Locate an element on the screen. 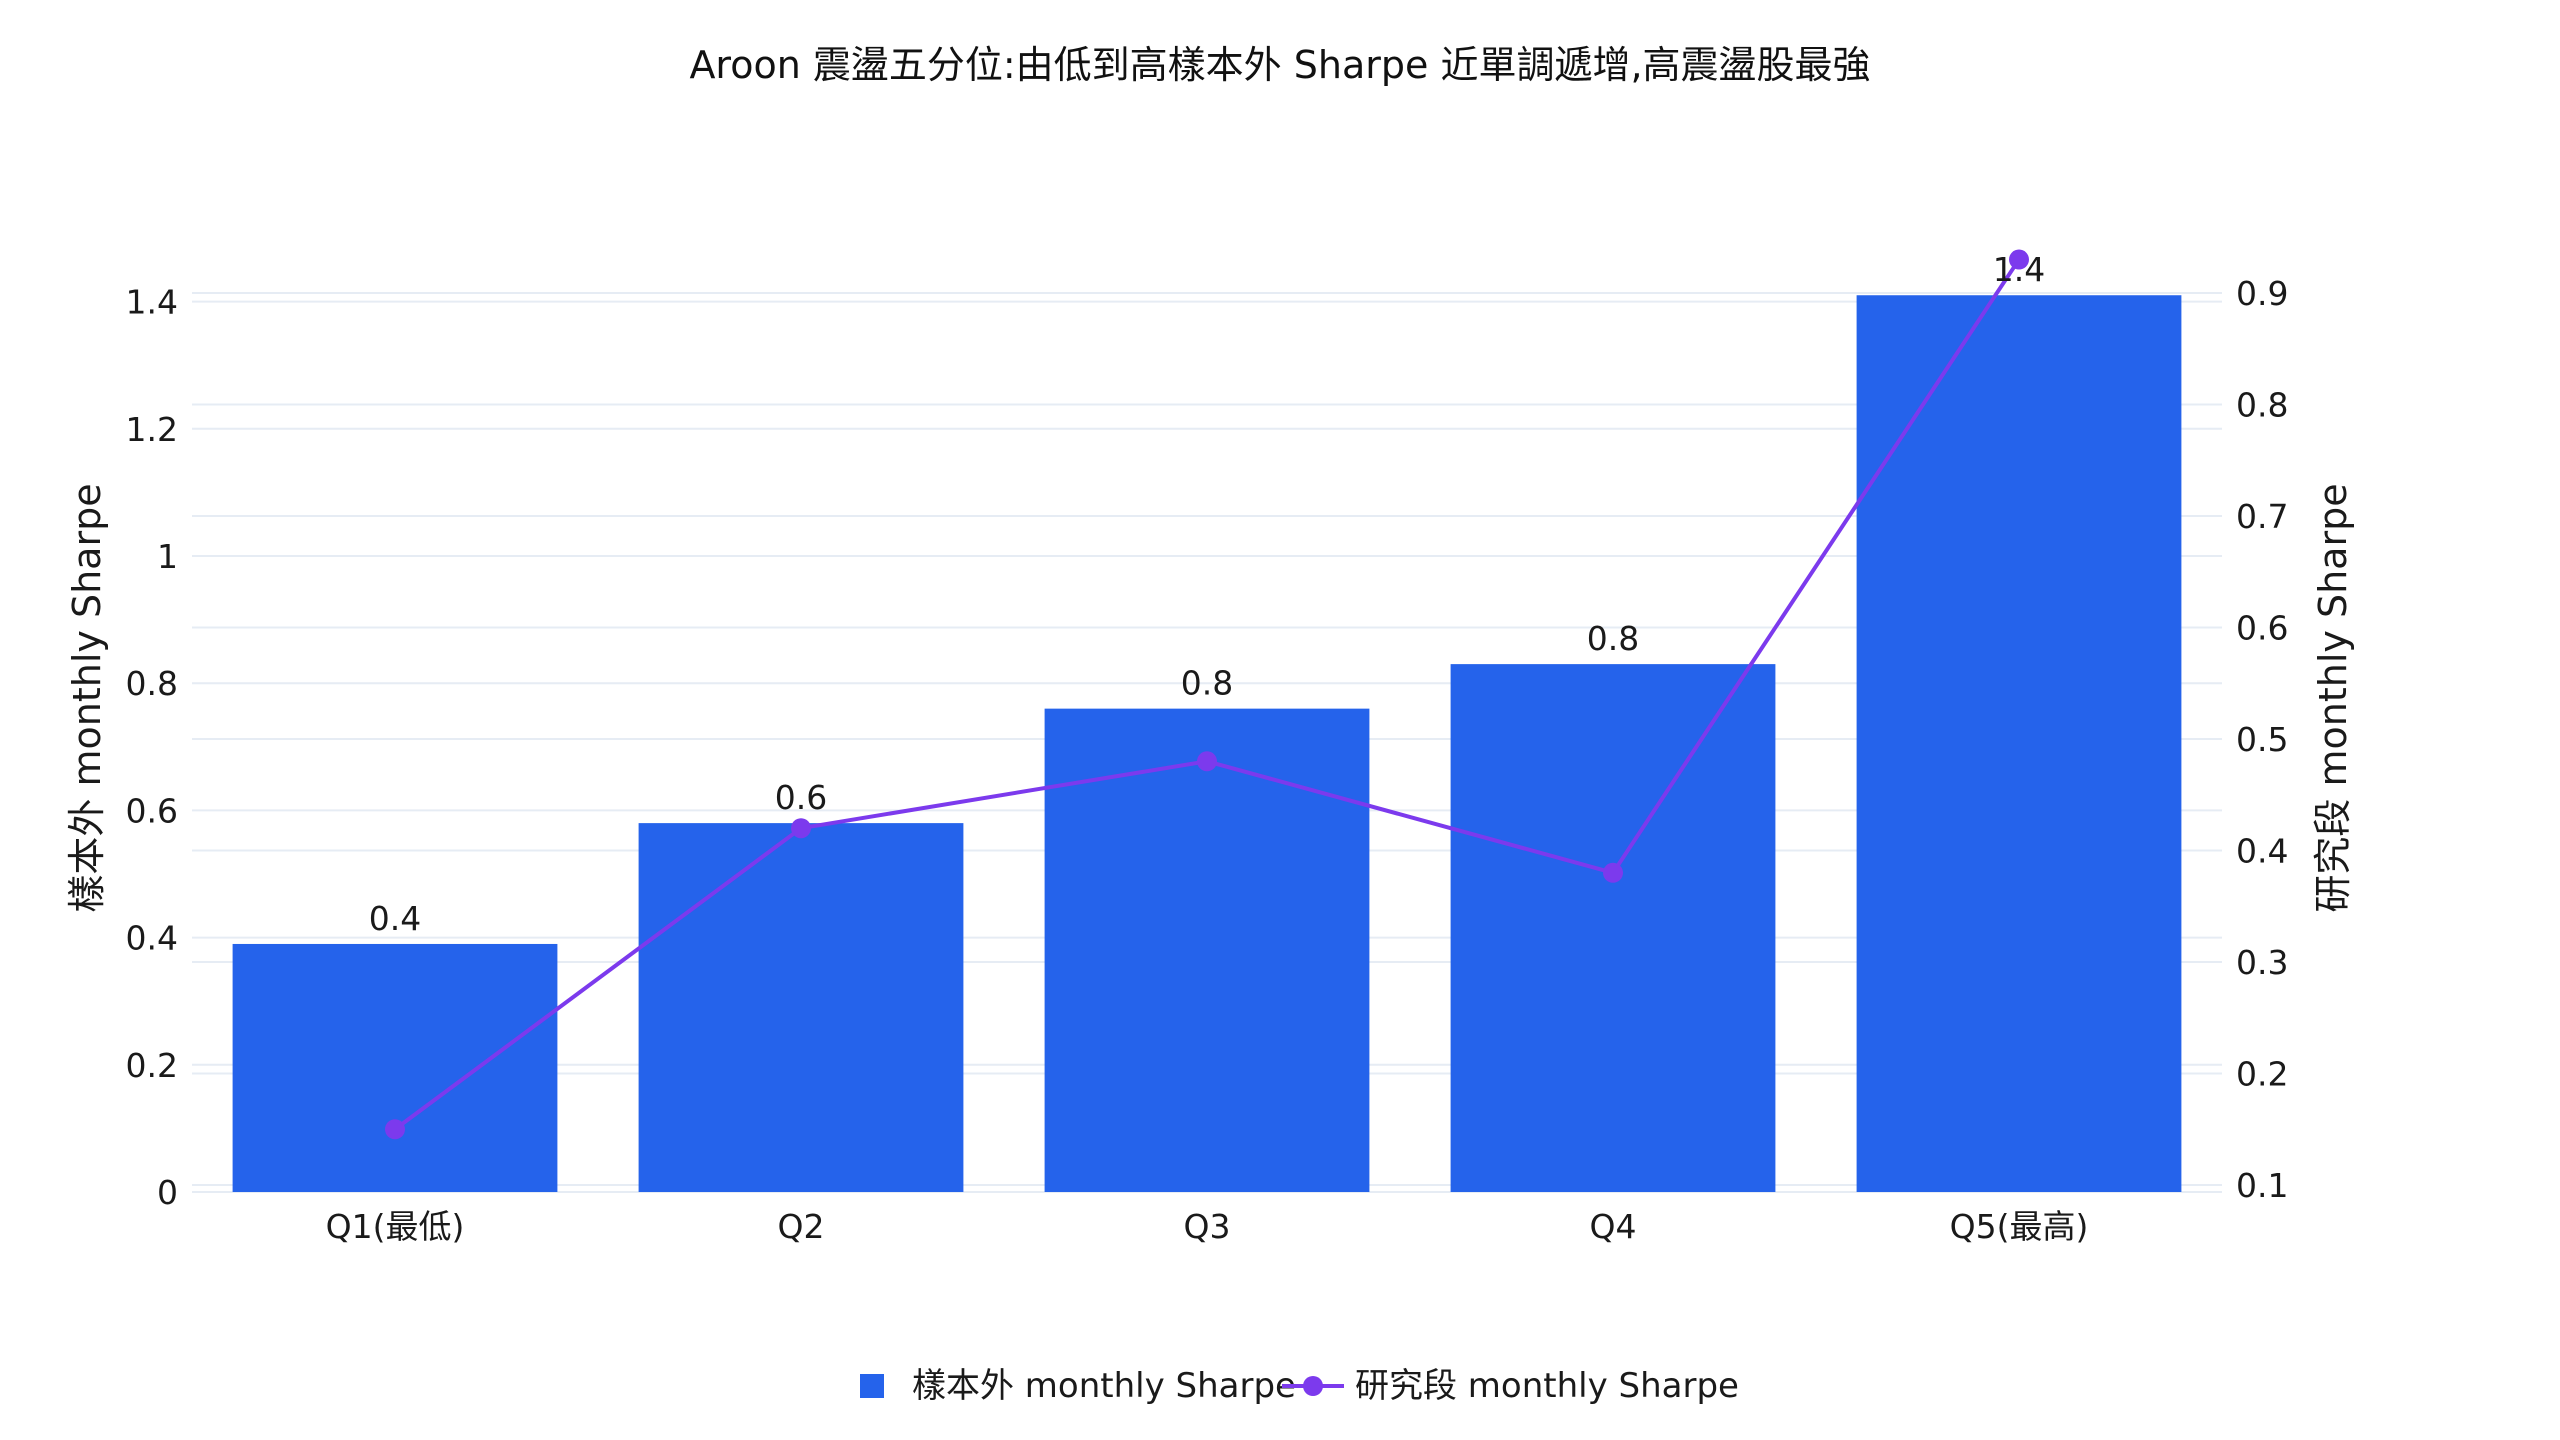 This screenshot has width=2560, height=1440. x-tick-label: Q3 is located at coordinates (1207, 1226).